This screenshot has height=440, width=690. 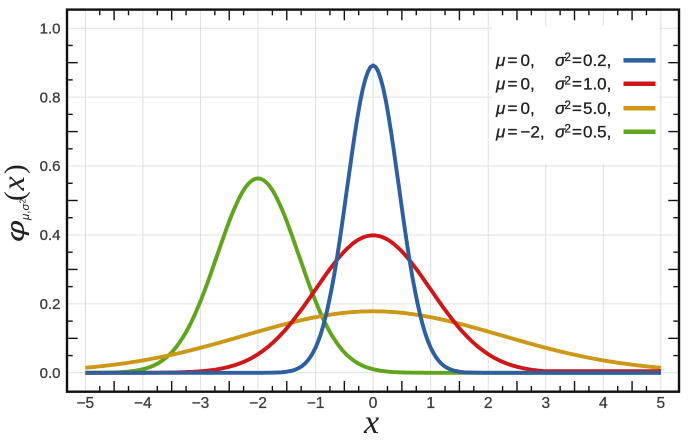 I want to click on svg-text: 5, so click(x=661, y=403).